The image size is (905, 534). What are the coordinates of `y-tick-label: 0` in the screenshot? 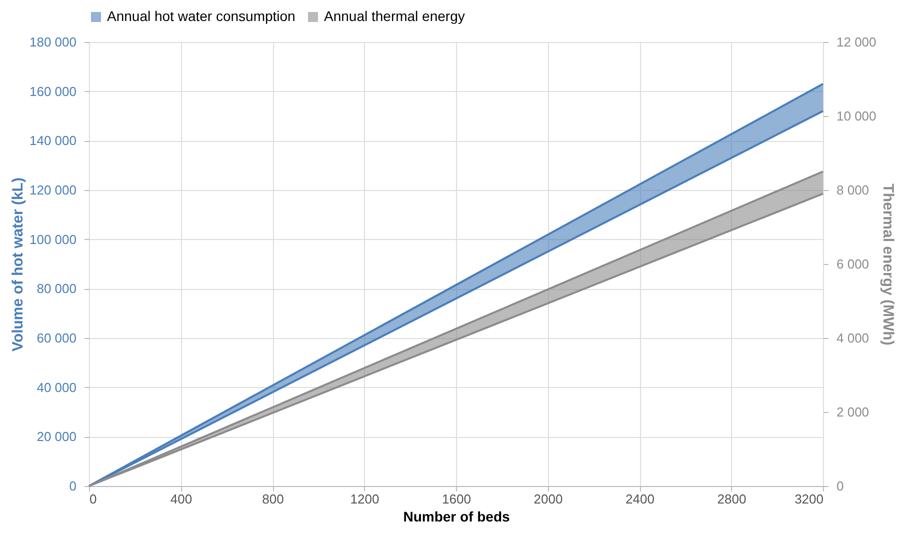 It's located at (72, 486).